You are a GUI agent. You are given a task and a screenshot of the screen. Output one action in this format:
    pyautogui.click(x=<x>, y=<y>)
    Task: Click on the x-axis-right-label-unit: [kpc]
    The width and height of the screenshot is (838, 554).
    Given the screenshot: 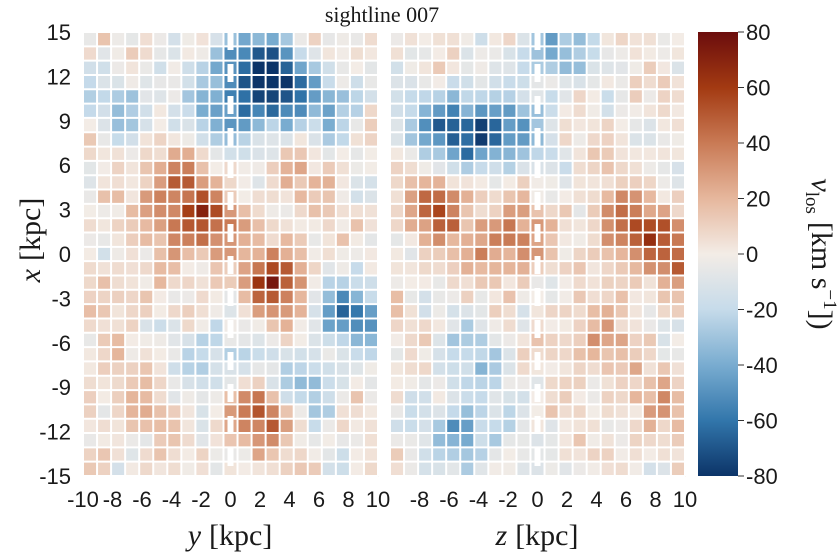 What is the action you would take?
    pyautogui.click(x=546, y=535)
    